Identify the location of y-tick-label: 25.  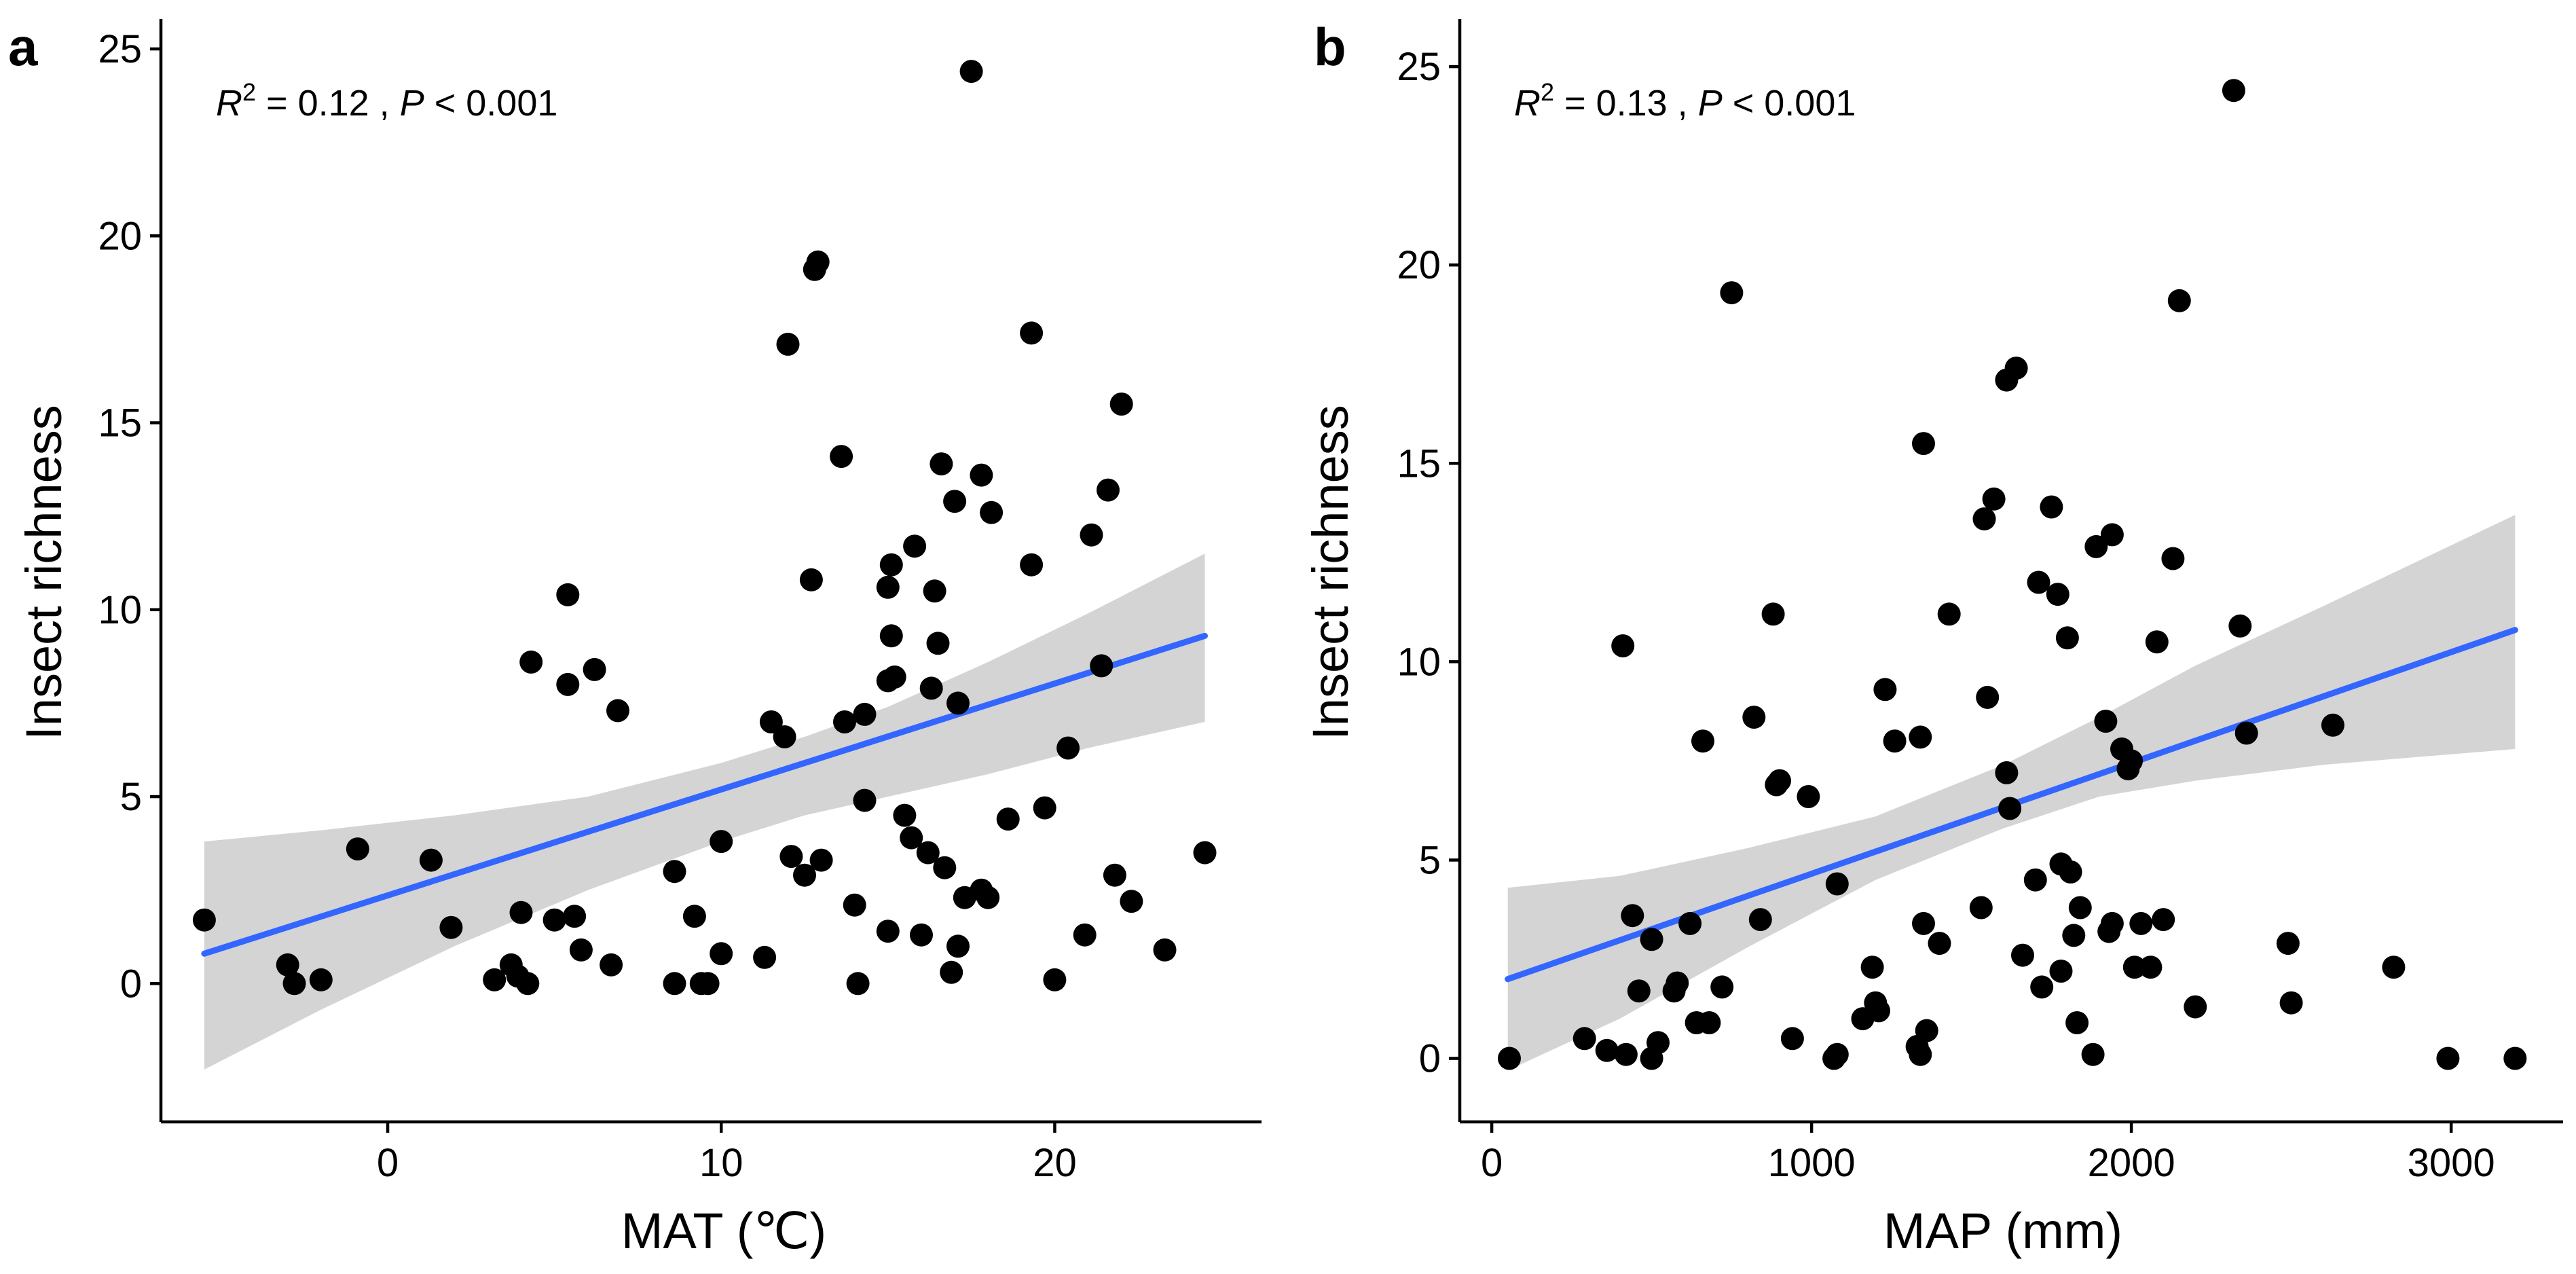
(1419, 67).